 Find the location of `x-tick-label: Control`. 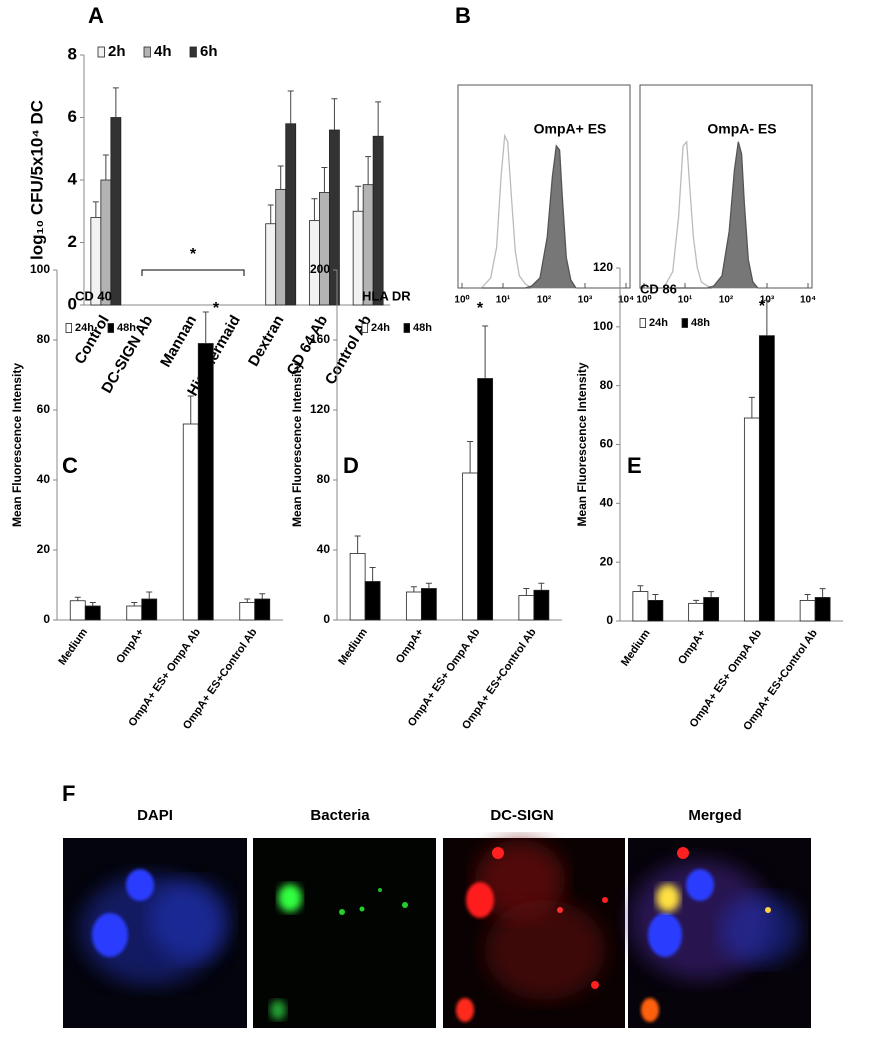

x-tick-label: Control is located at coordinates (91, 339).